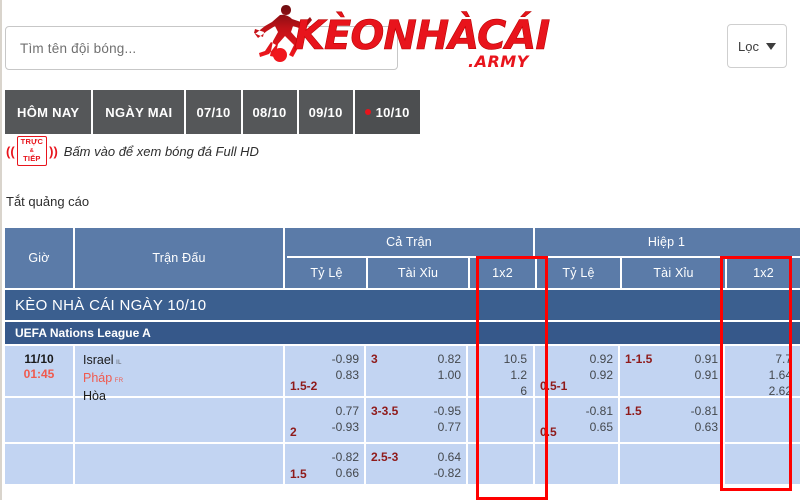  I want to click on header-full-rate: Tỷ Lệ, so click(327, 272).